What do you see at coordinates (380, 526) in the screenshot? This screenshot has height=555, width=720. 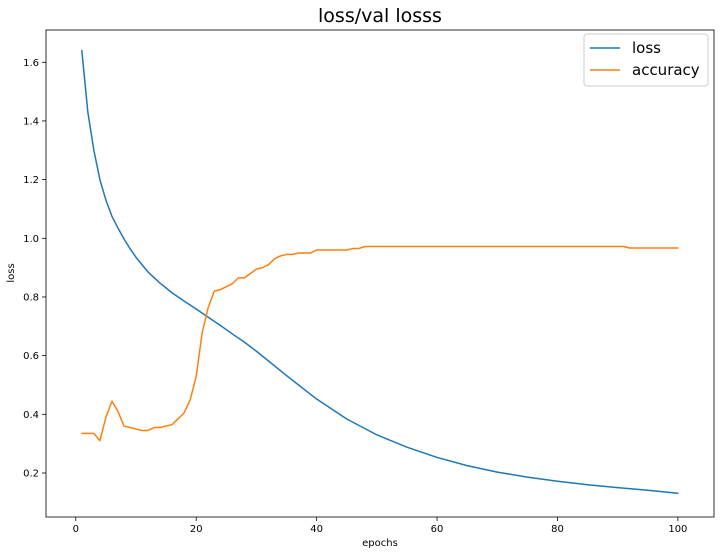 I see `x-axis: 0 20 40 60 80 100` at bounding box center [380, 526].